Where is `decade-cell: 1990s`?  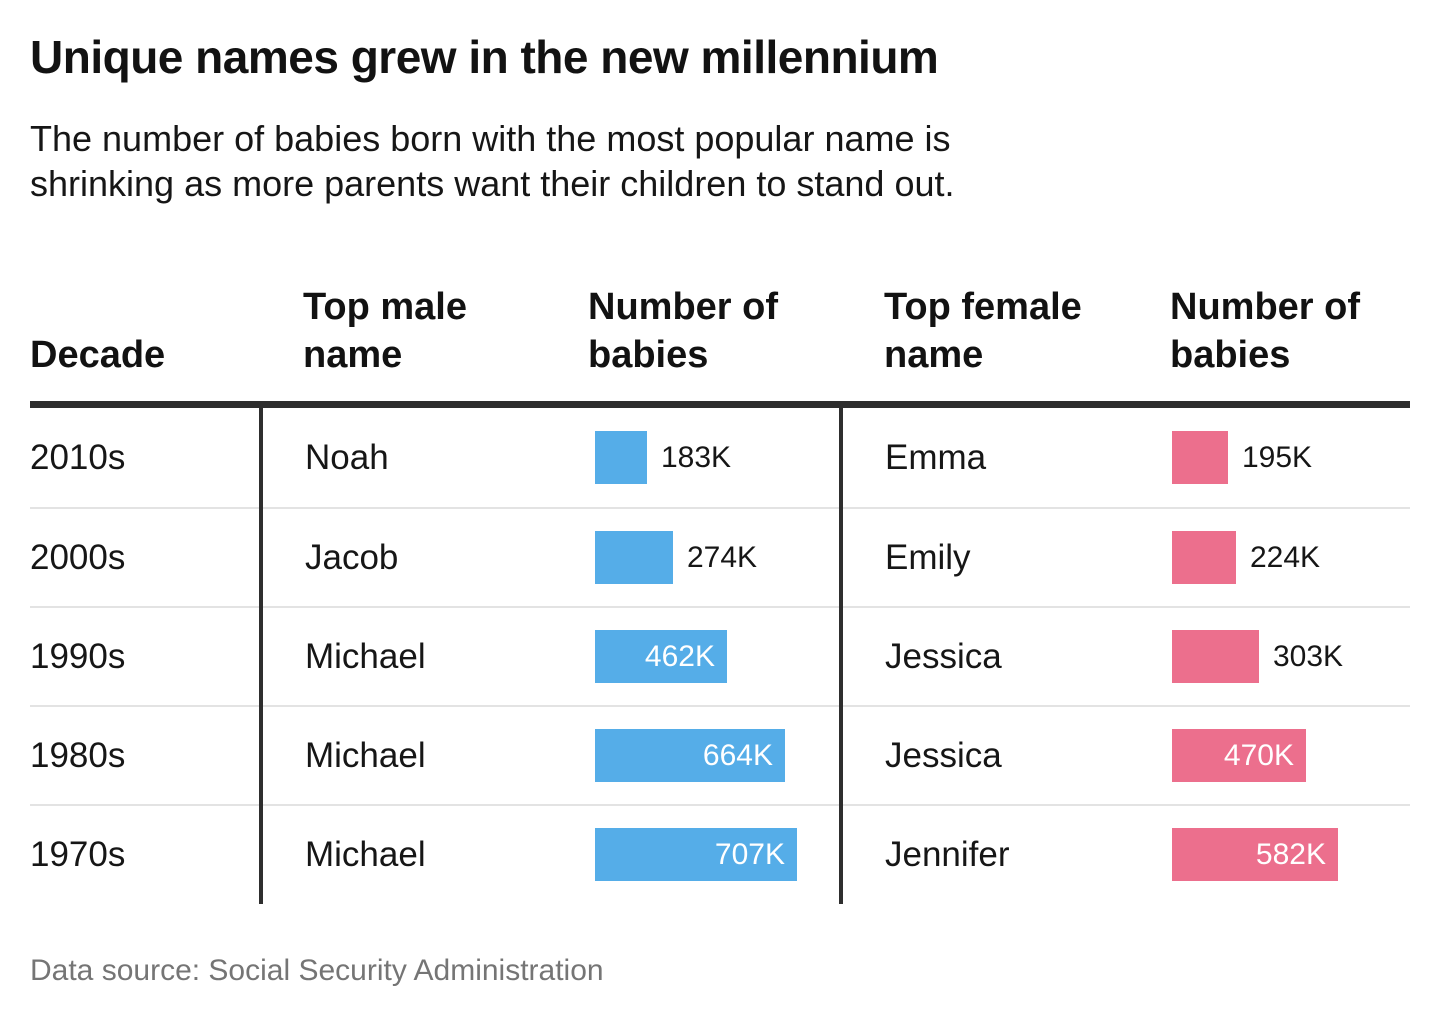 decade-cell: 1990s is located at coordinates (78, 656).